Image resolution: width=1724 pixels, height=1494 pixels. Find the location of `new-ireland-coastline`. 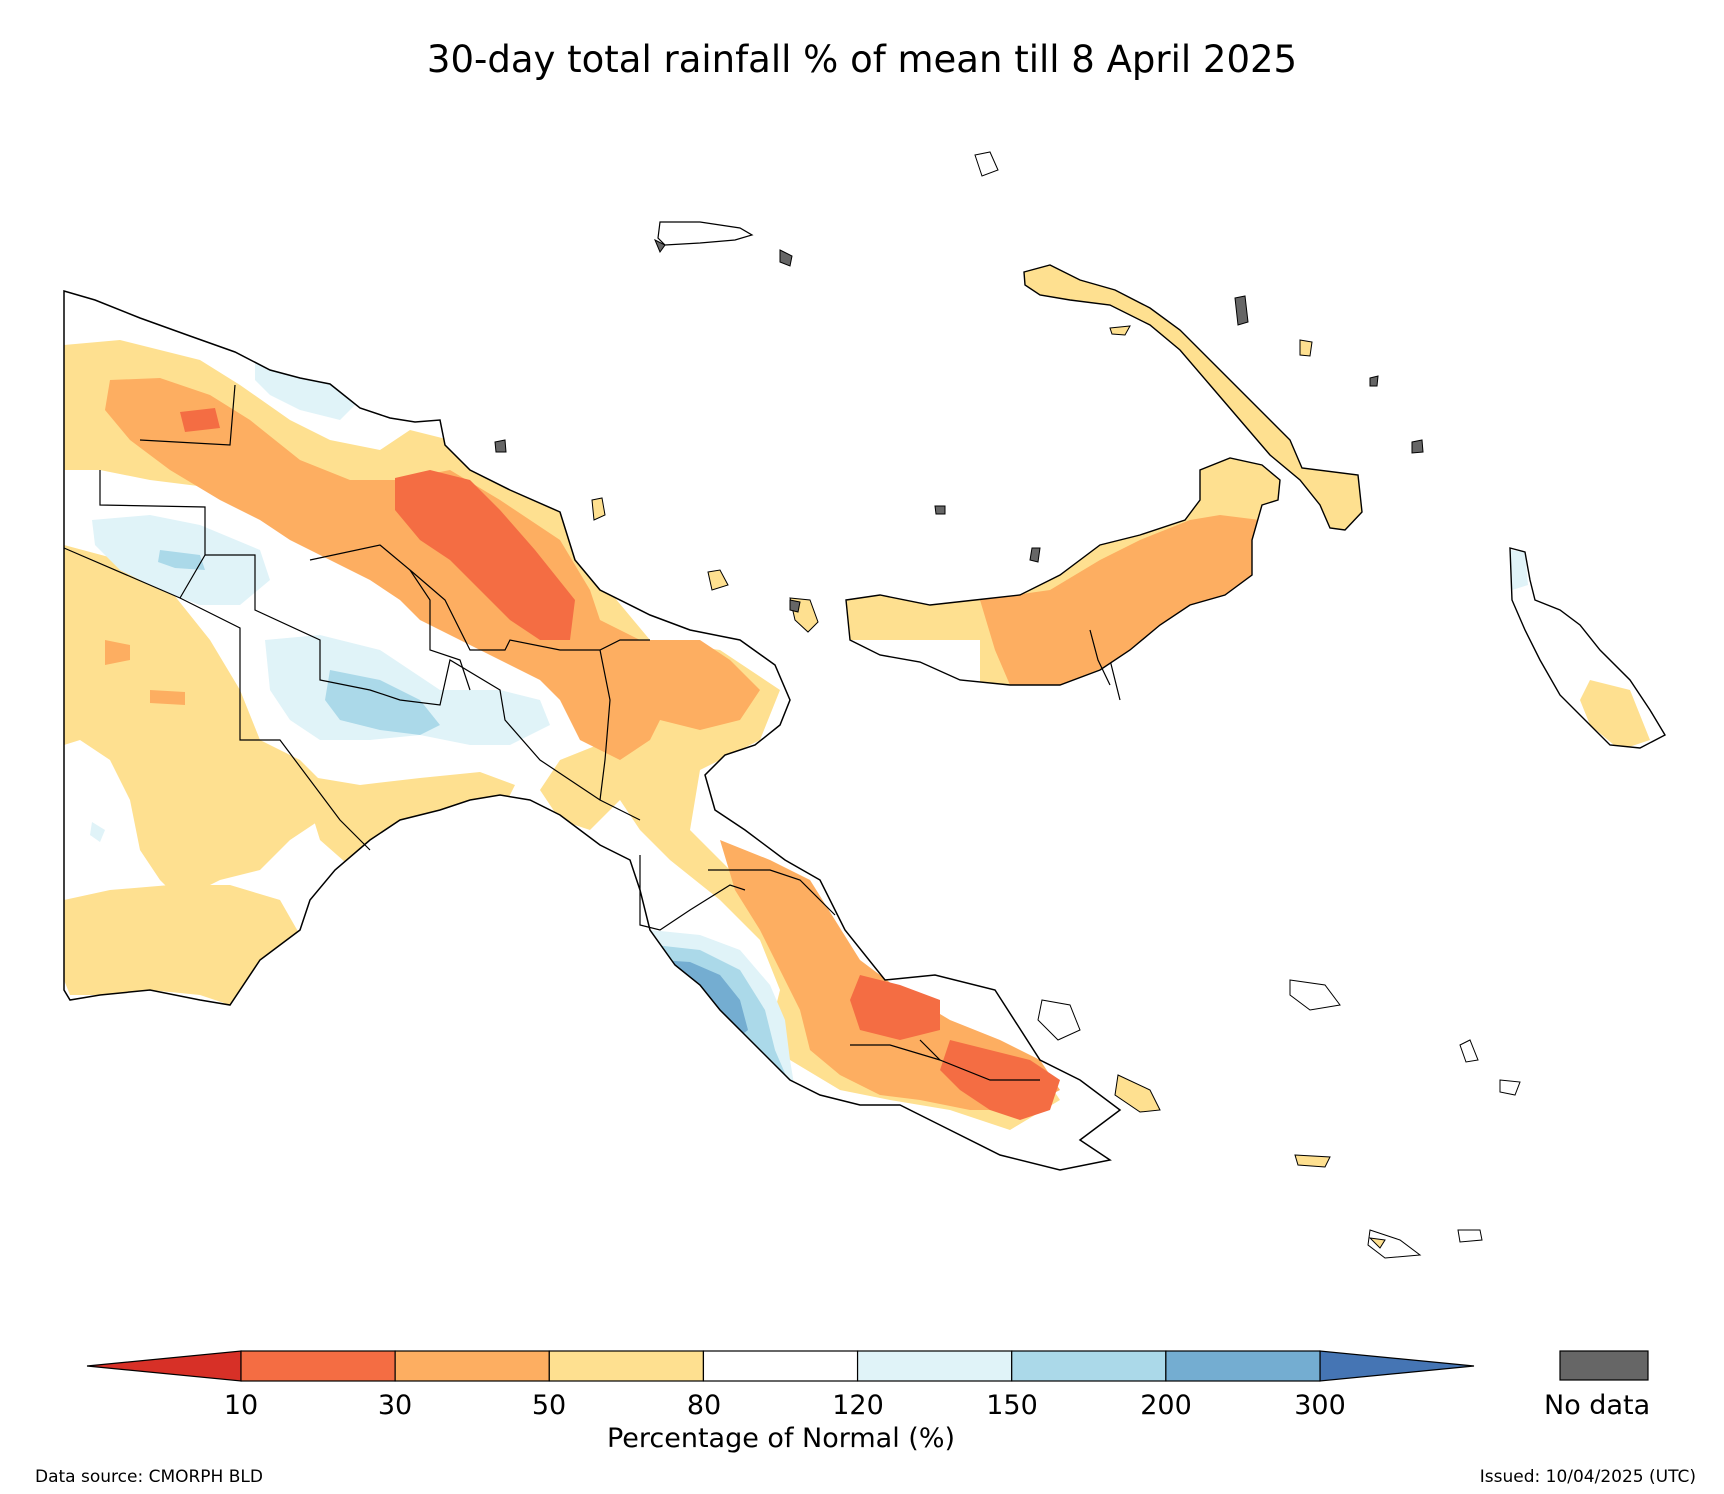

new-ireland-coastline is located at coordinates (1193, 397).